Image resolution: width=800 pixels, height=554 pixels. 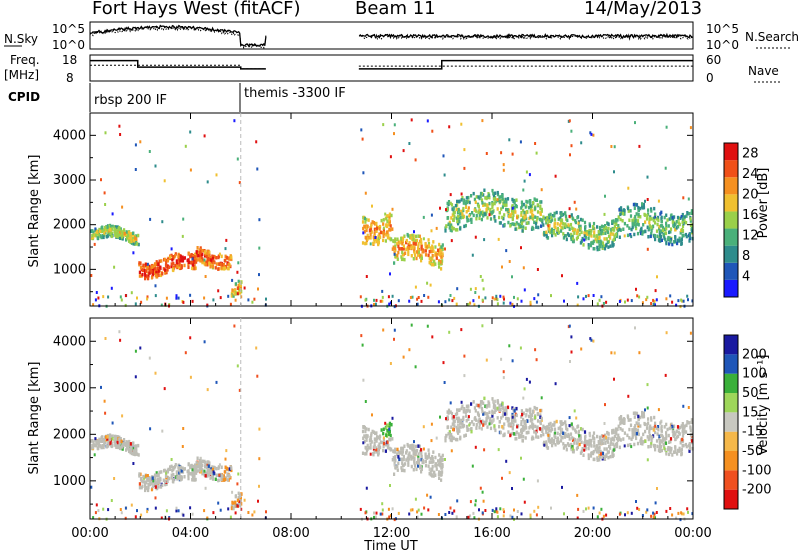 I want to click on noise-panel: N.Sky 10^5 10^0 10^5 10^0 N.Search, so click(x=401, y=36).